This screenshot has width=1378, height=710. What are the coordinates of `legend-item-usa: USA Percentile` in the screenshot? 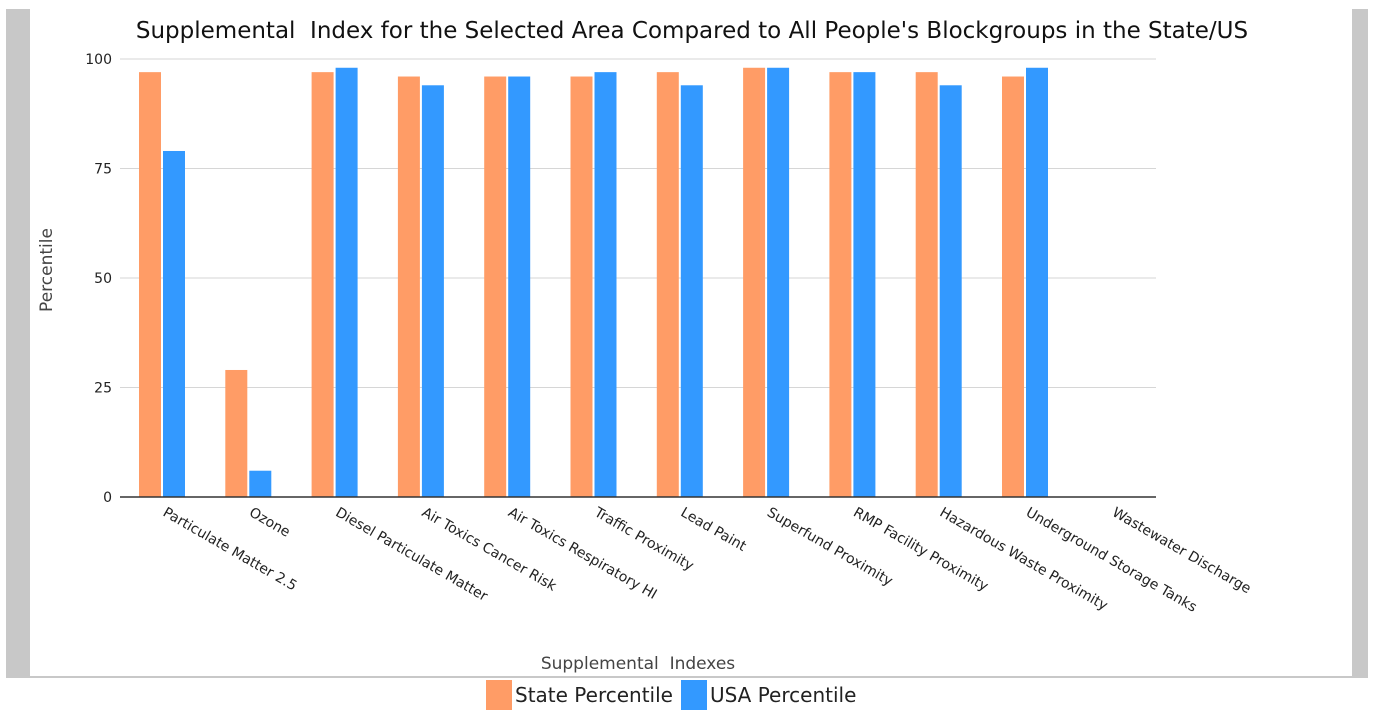 It's located at (768, 695).